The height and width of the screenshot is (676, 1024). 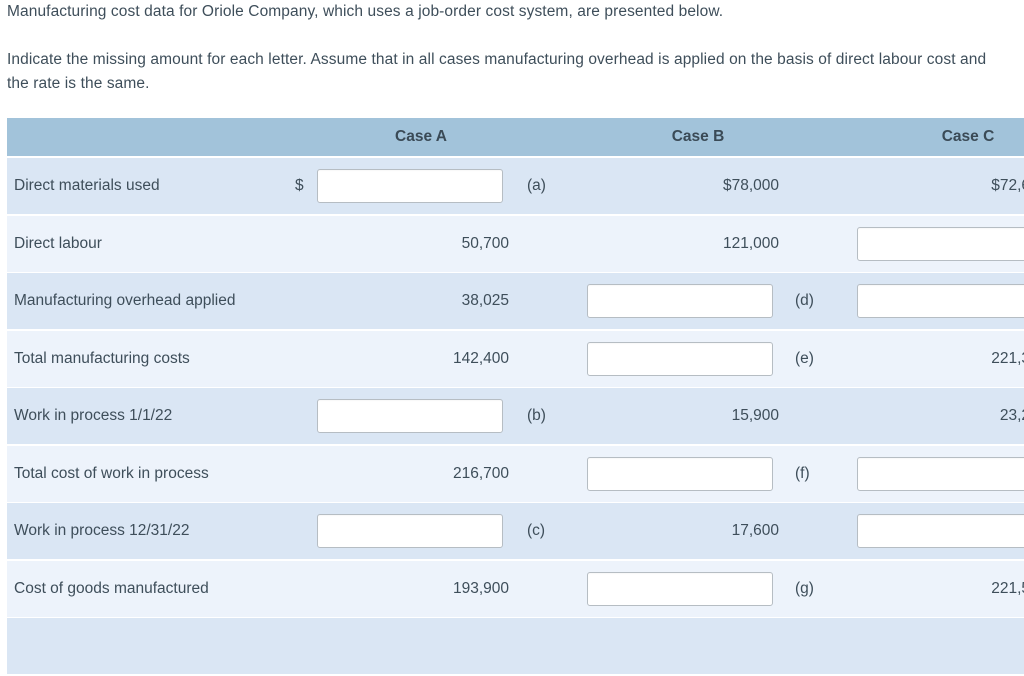 What do you see at coordinates (125, 300) in the screenshot?
I see `row-label: Manufacturing overhead applied` at bounding box center [125, 300].